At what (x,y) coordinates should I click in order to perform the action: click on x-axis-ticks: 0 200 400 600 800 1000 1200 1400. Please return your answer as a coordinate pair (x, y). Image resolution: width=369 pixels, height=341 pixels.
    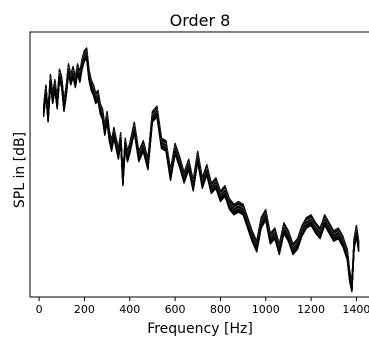
    Looking at the image, I should click on (202, 306).